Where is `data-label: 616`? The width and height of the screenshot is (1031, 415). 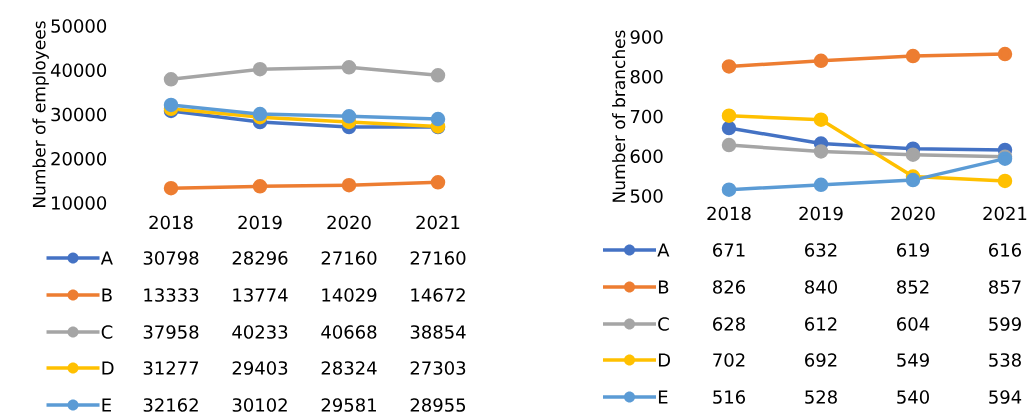
data-label: 616 is located at coordinates (1005, 250).